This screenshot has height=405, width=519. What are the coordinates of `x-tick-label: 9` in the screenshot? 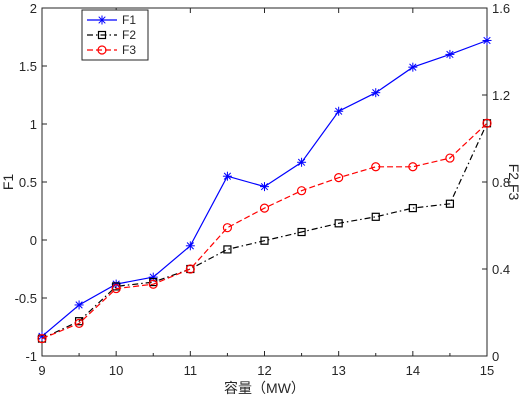 It's located at (41, 370).